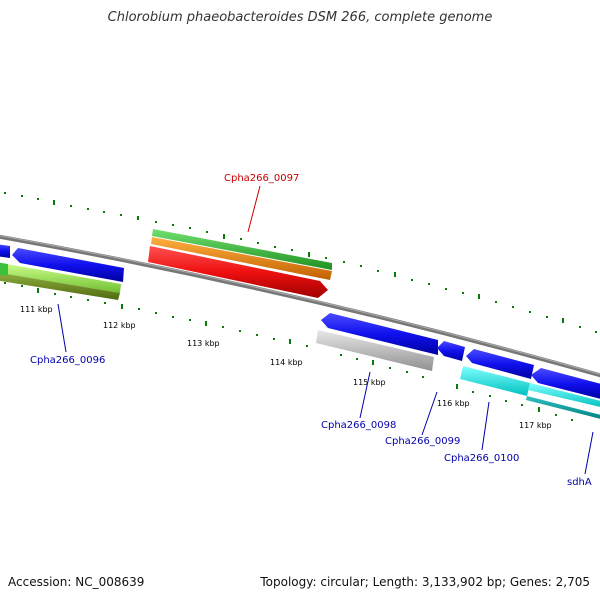  Describe the element at coordinates (76, 582) in the screenshot. I see `accession-text: Accession: NC_008639` at that location.